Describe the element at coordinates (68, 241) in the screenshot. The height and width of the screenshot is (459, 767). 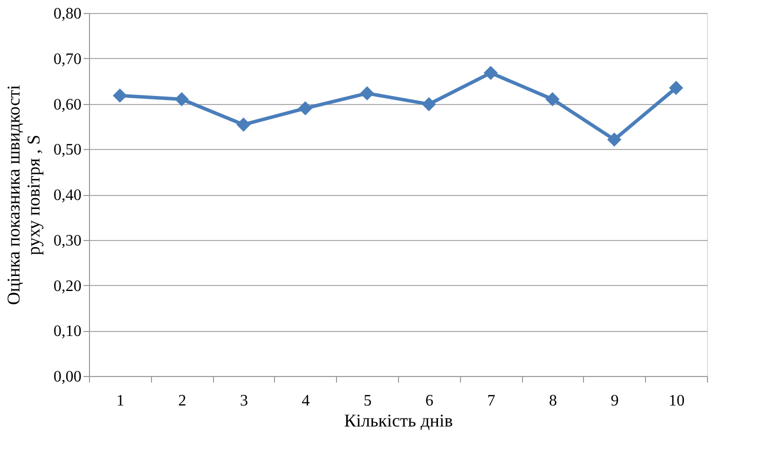
I see `y-tick-label: 0,30` at that location.